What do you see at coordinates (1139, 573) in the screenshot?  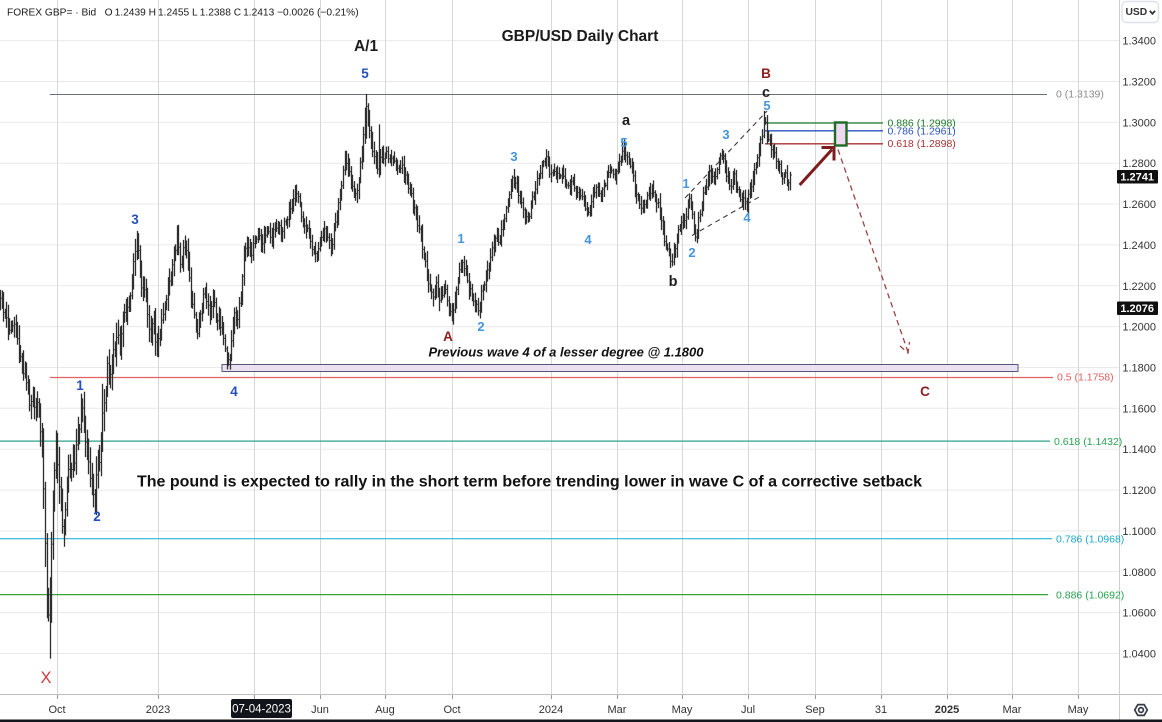 I see `svg-text: 1.0800` at bounding box center [1139, 573].